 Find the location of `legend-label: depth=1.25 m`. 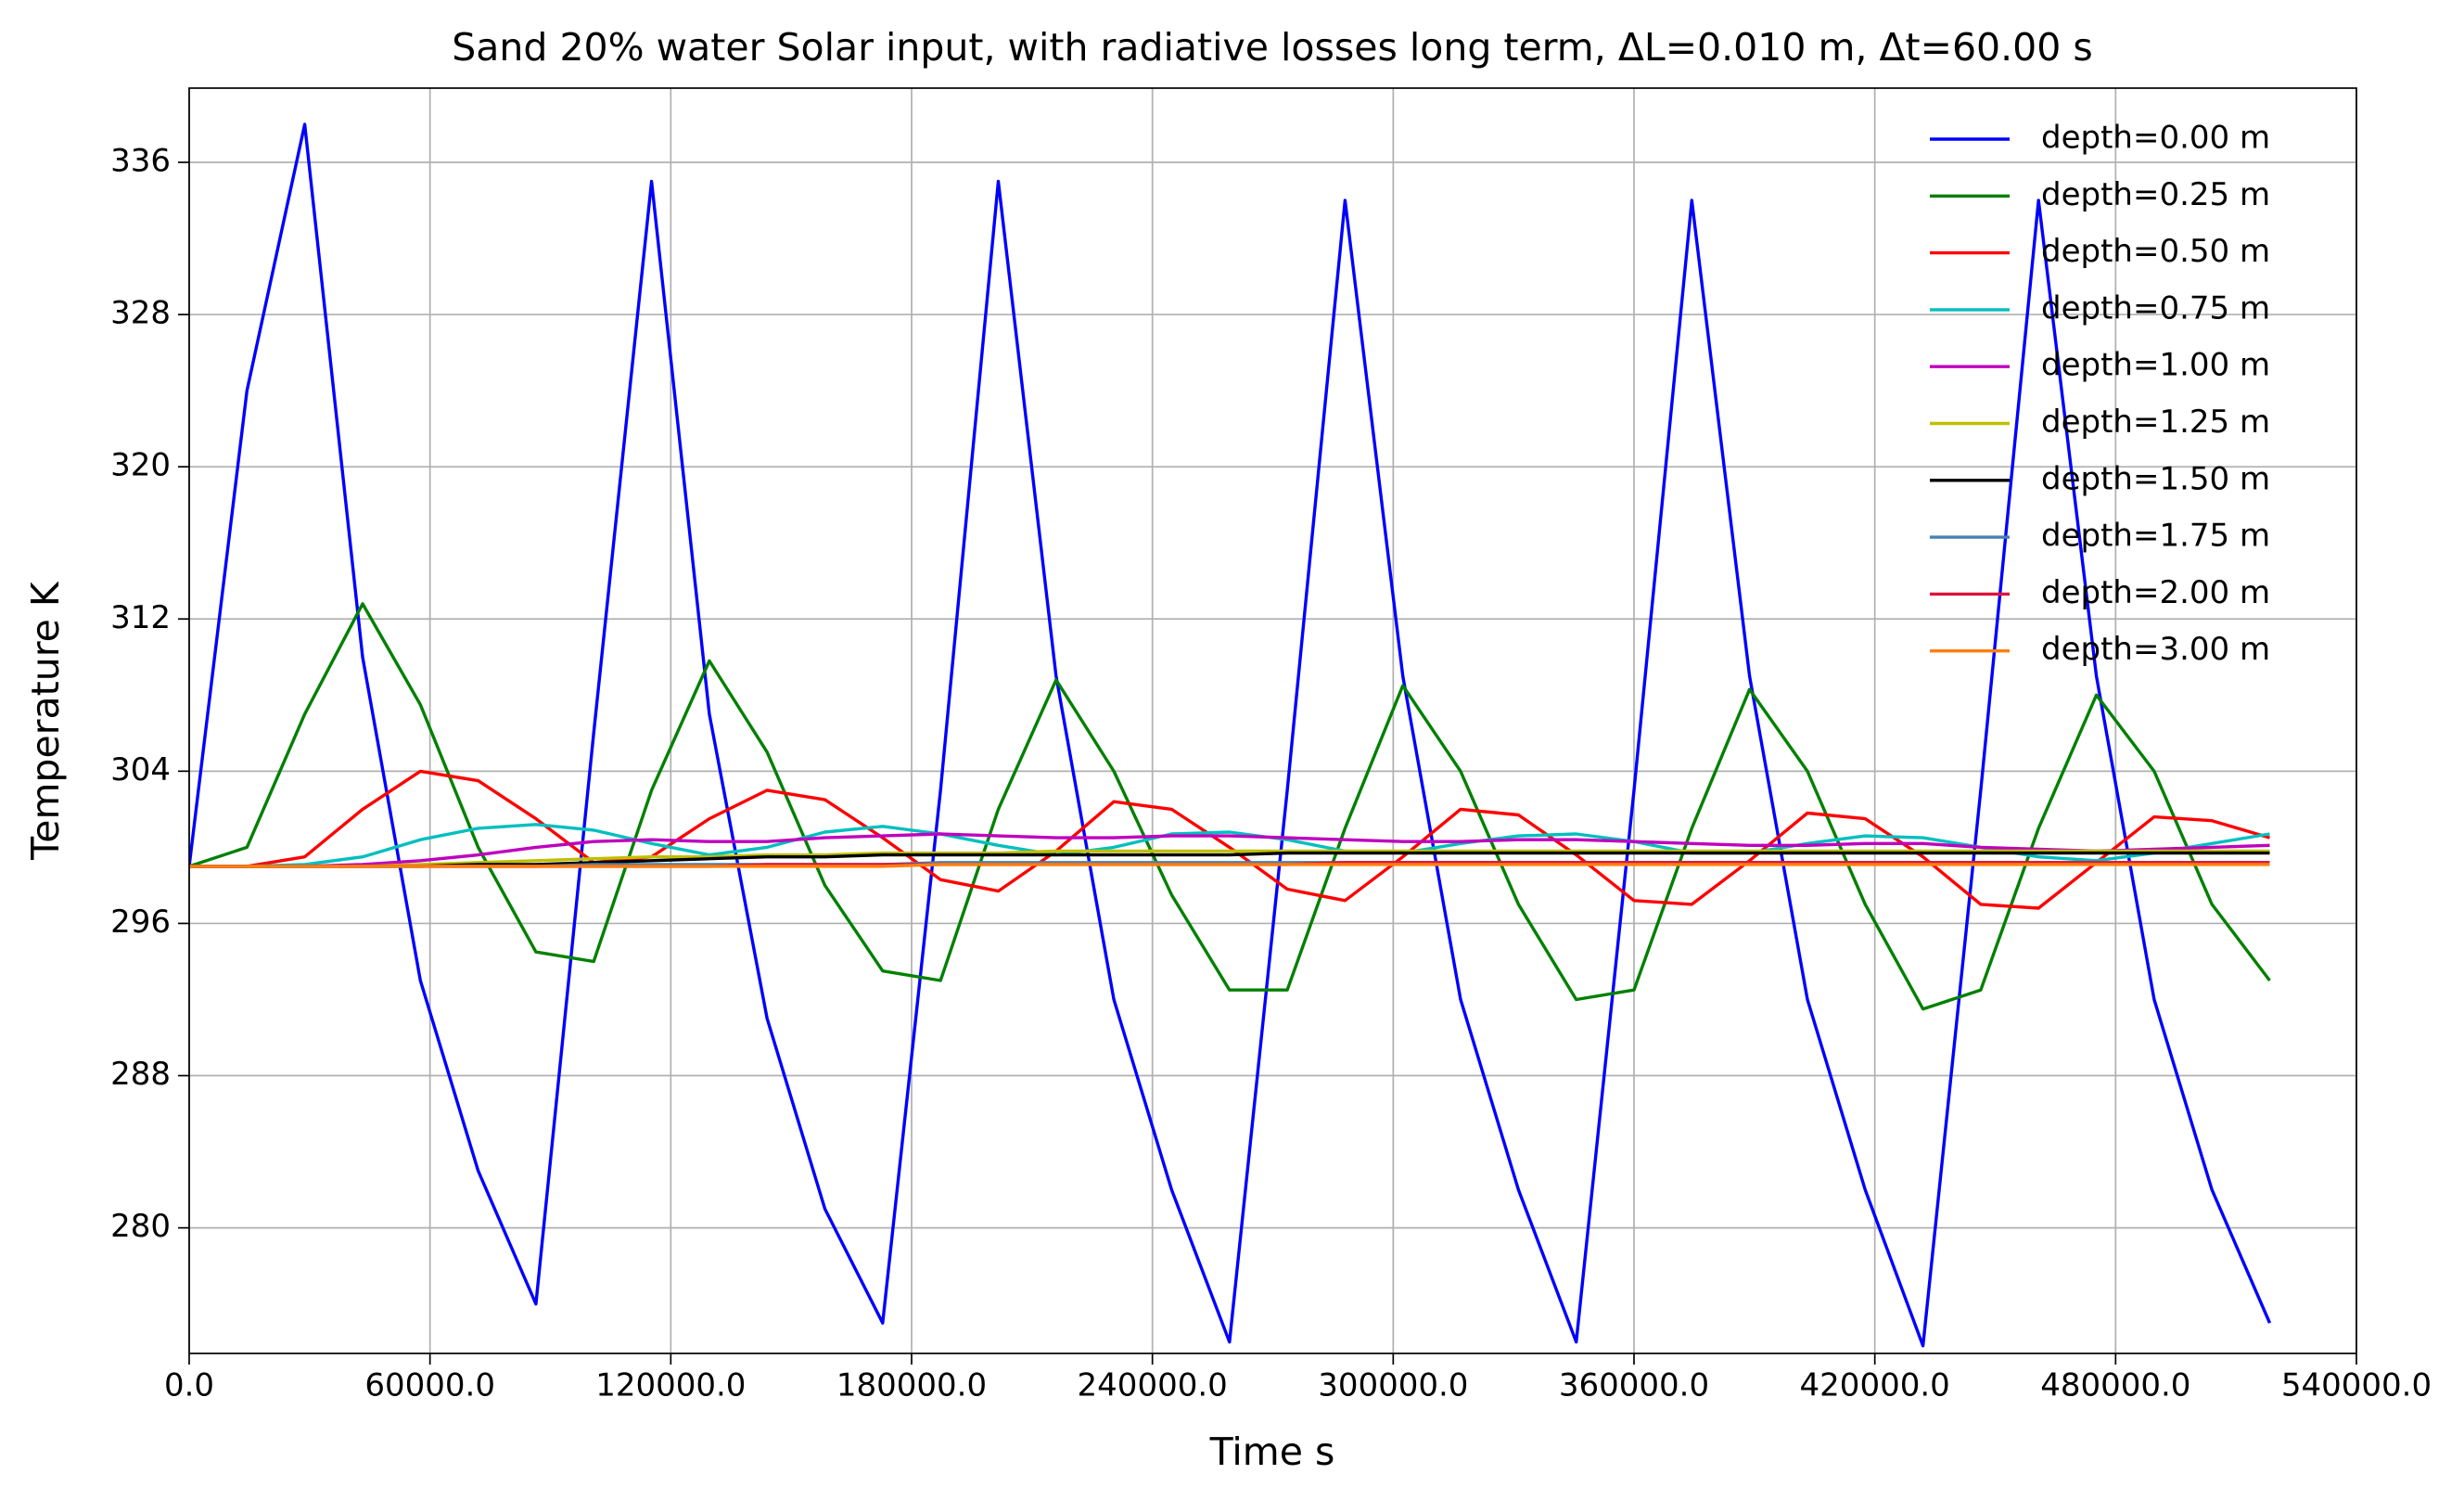

legend-label: depth=1.25 m is located at coordinates (2155, 422).